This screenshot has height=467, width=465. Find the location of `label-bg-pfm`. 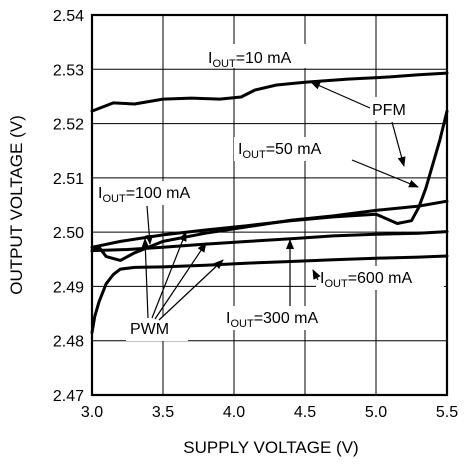

label-bg-pfm is located at coordinates (394, 109).